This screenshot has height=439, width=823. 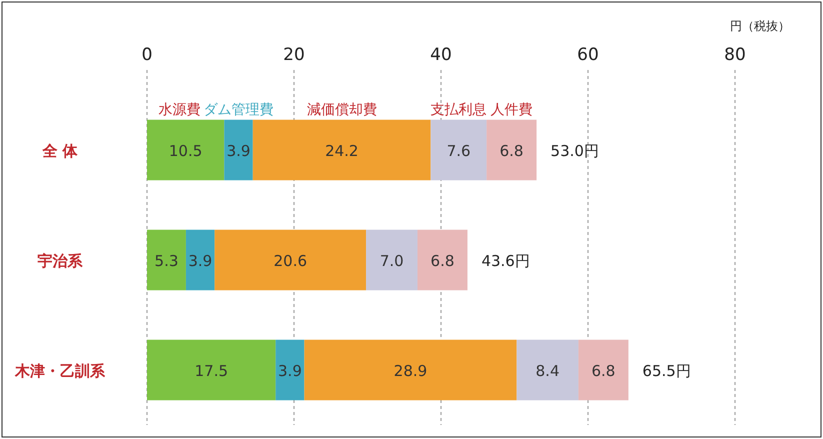 I want to click on data-label: 7.0, so click(x=392, y=261).